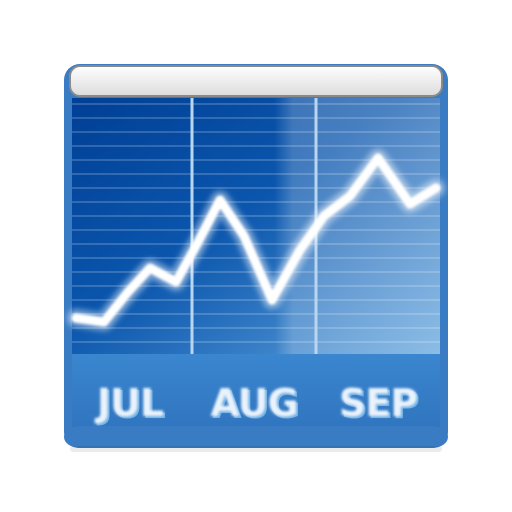  I want to click on month-label-aug-shadow: AUG, so click(255, 405).